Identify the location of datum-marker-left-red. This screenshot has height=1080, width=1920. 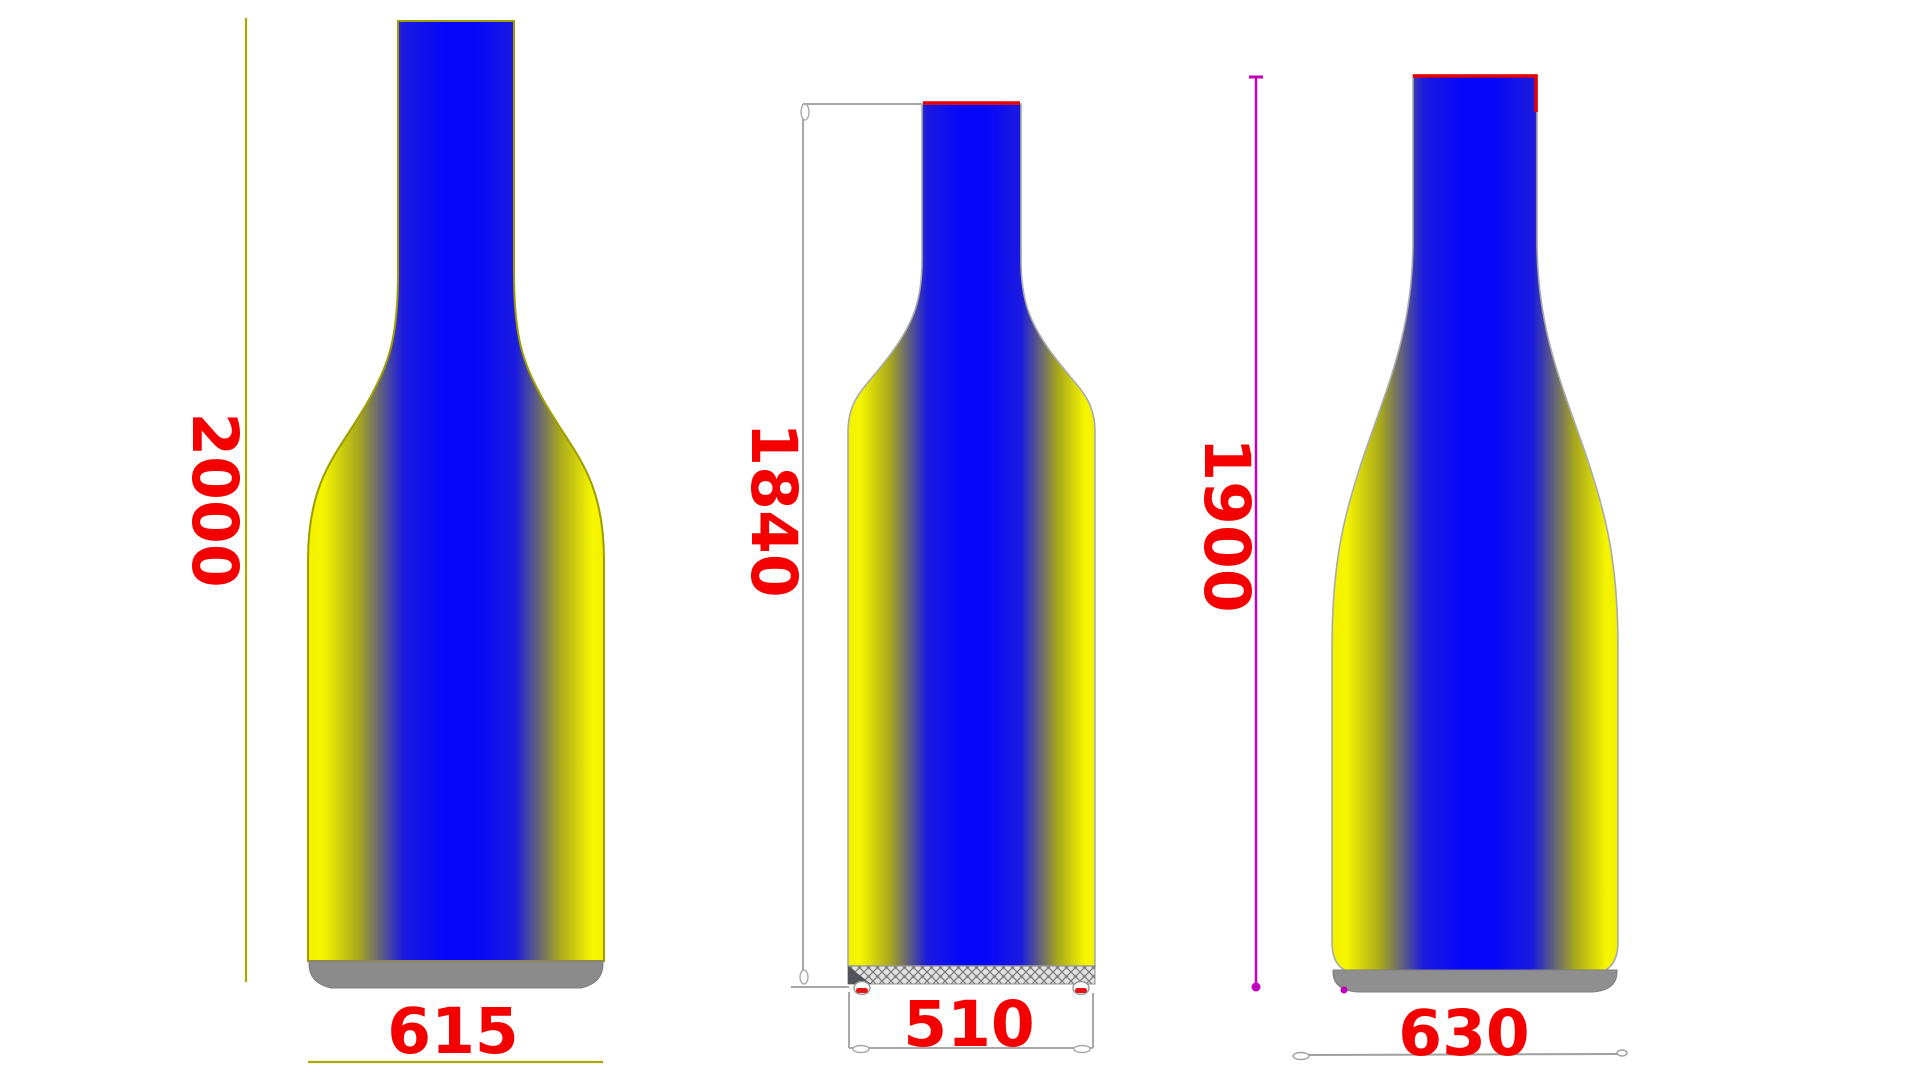
(862, 990).